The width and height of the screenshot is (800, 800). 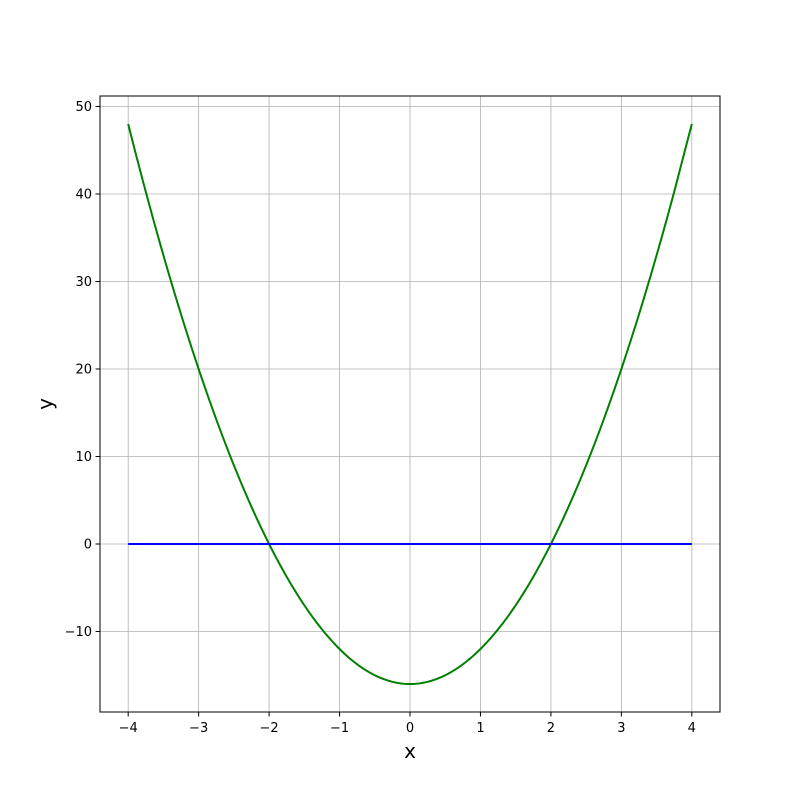 I want to click on x-tick-label: 3, so click(x=621, y=728).